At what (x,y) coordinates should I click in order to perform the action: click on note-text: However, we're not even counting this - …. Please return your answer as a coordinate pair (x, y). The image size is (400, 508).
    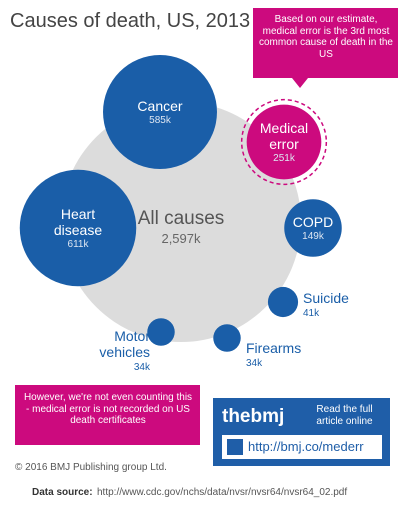
    Looking at the image, I should click on (108, 409).